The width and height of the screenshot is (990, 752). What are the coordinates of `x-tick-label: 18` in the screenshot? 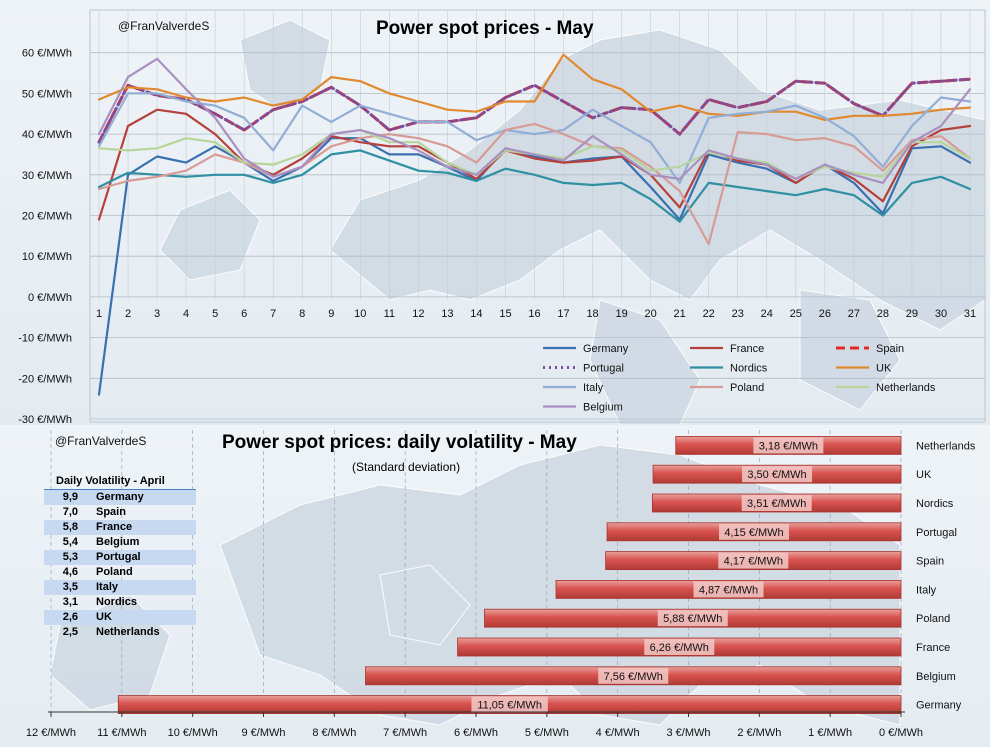 It's located at (592, 314).